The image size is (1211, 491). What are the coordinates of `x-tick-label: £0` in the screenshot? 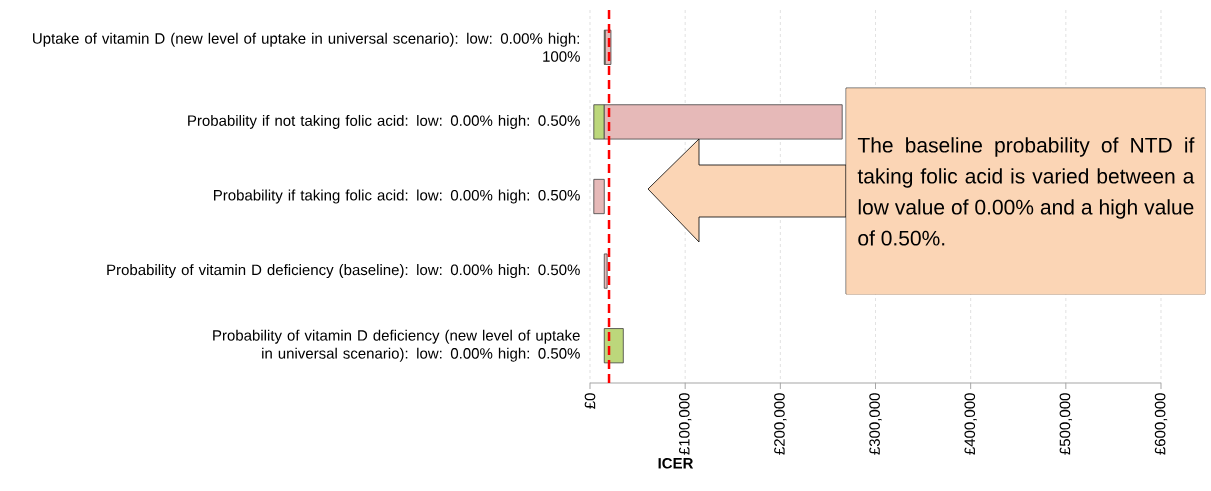 It's located at (590, 401).